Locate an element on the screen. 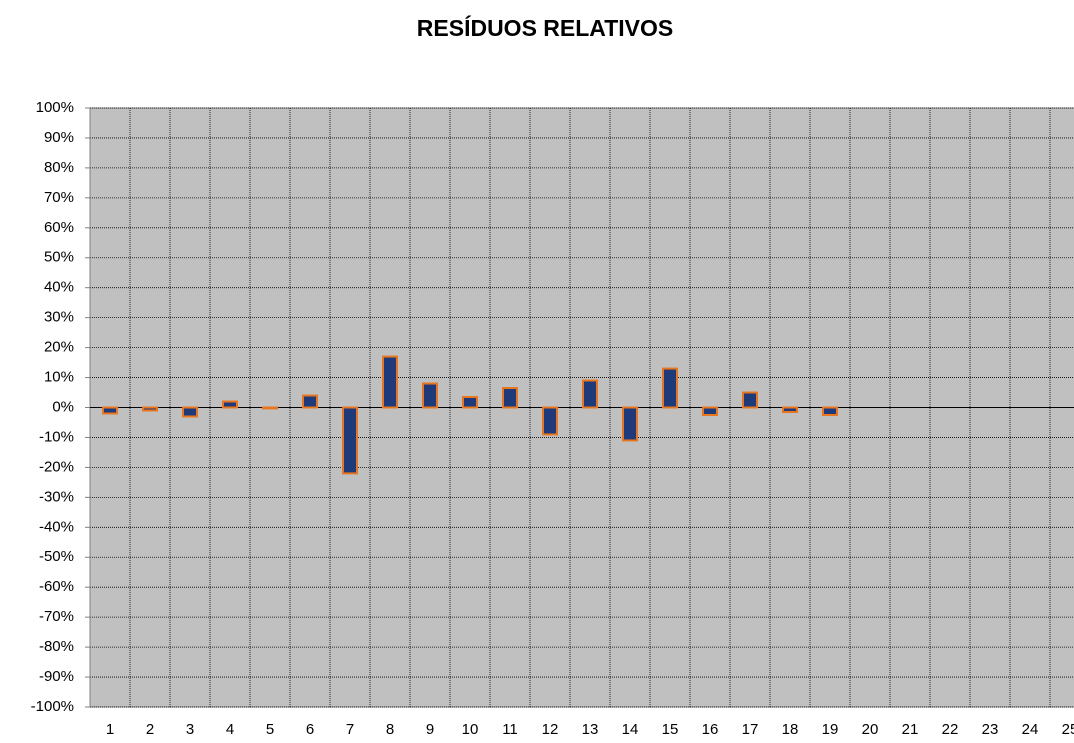 The image size is (1074, 743). y-tick-label: 40% is located at coordinates (59, 287).